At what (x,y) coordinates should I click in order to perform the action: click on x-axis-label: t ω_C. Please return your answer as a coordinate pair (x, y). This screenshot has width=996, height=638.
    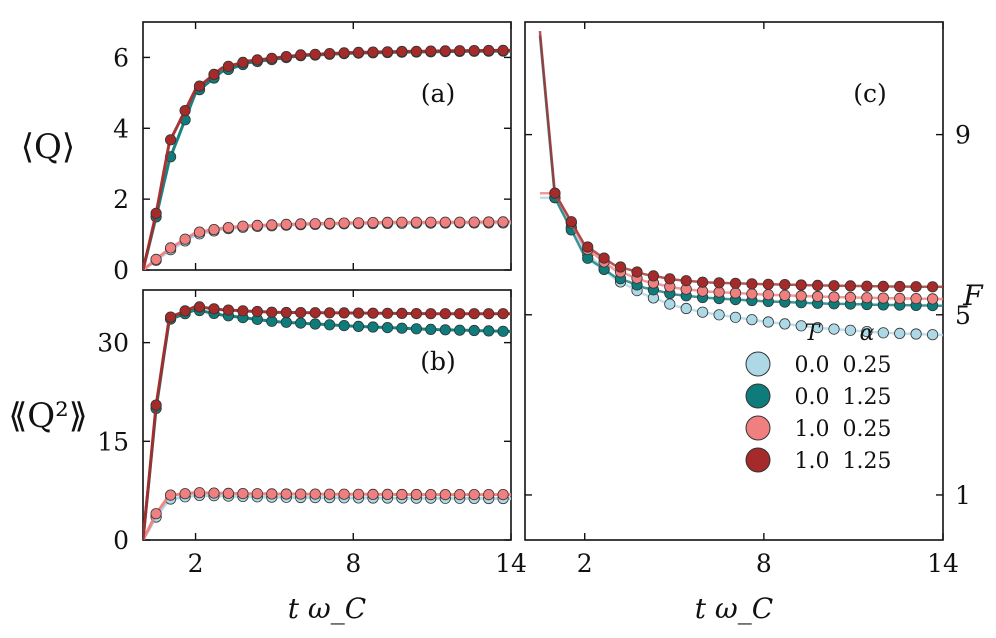
    Looking at the image, I should click on (734, 608).